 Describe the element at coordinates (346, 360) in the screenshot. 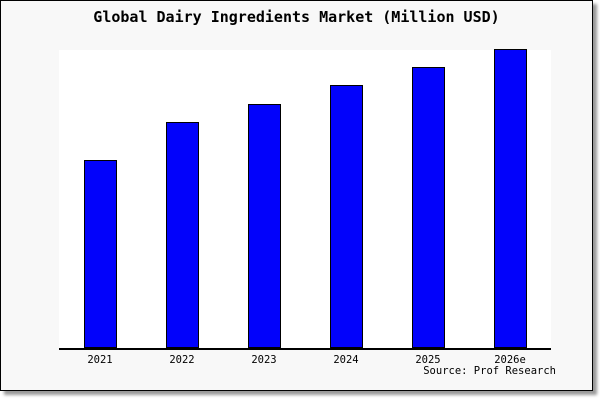

I see `x-tick-label-2024: 2024` at that location.